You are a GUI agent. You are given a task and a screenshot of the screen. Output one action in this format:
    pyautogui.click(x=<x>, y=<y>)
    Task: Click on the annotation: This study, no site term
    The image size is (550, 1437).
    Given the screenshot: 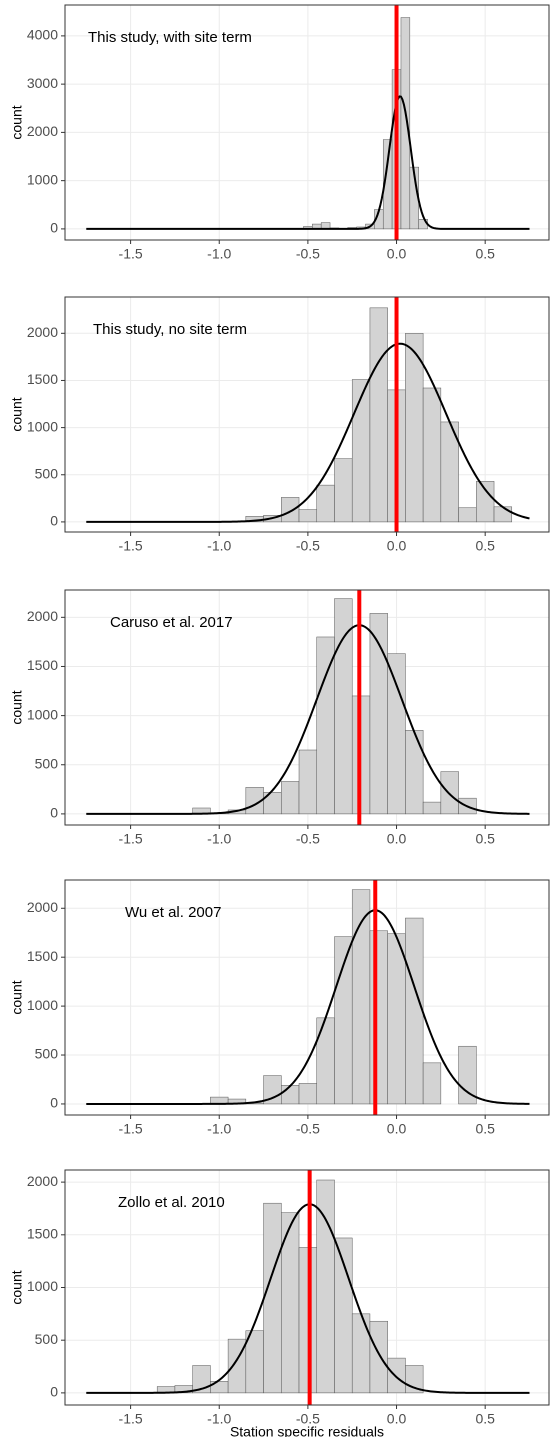 What is the action you would take?
    pyautogui.click(x=170, y=329)
    